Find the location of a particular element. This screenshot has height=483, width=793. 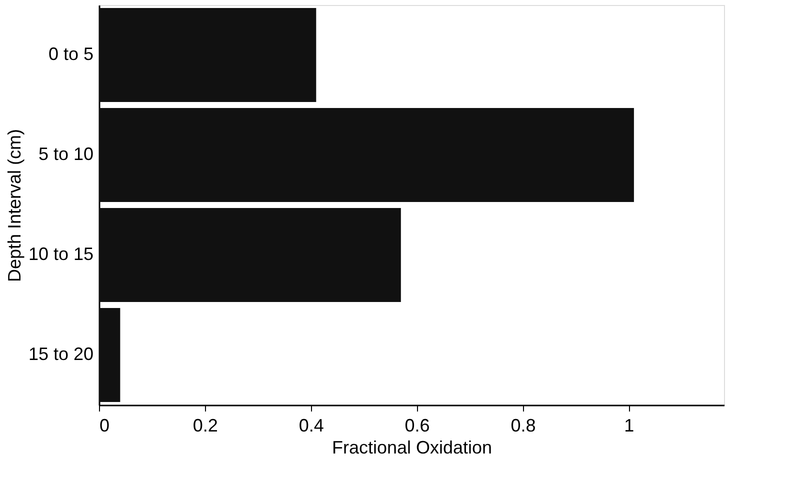

y-tick-label: 5 to 10 is located at coordinates (66, 154).